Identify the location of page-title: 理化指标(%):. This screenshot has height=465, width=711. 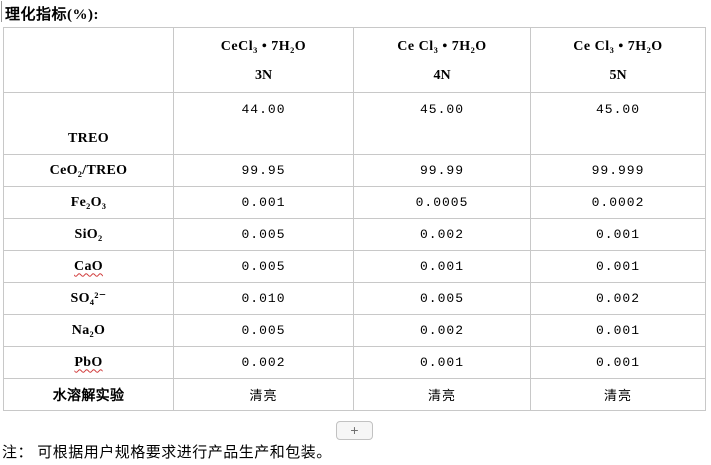
(52, 15).